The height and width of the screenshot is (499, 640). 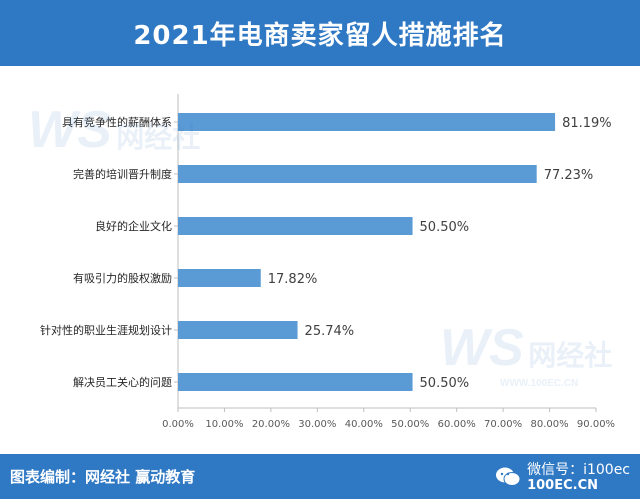 What do you see at coordinates (503, 424) in the screenshot?
I see `x-tick-label: 70.00%` at bounding box center [503, 424].